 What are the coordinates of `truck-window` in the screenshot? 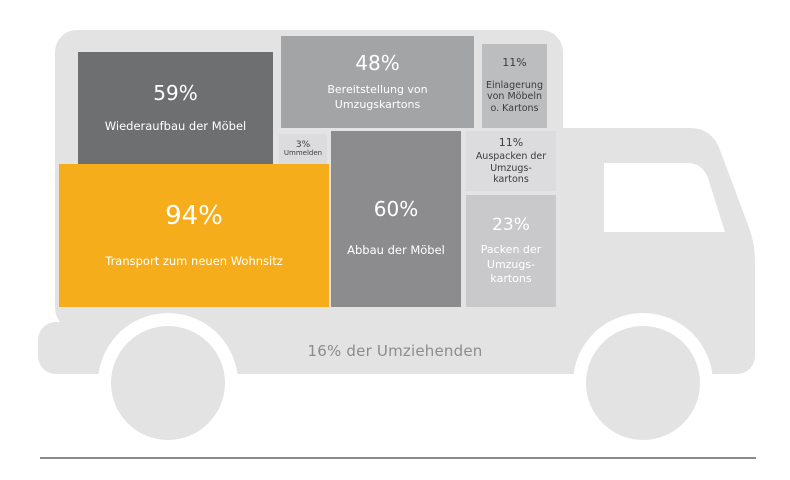 It's located at (664, 197).